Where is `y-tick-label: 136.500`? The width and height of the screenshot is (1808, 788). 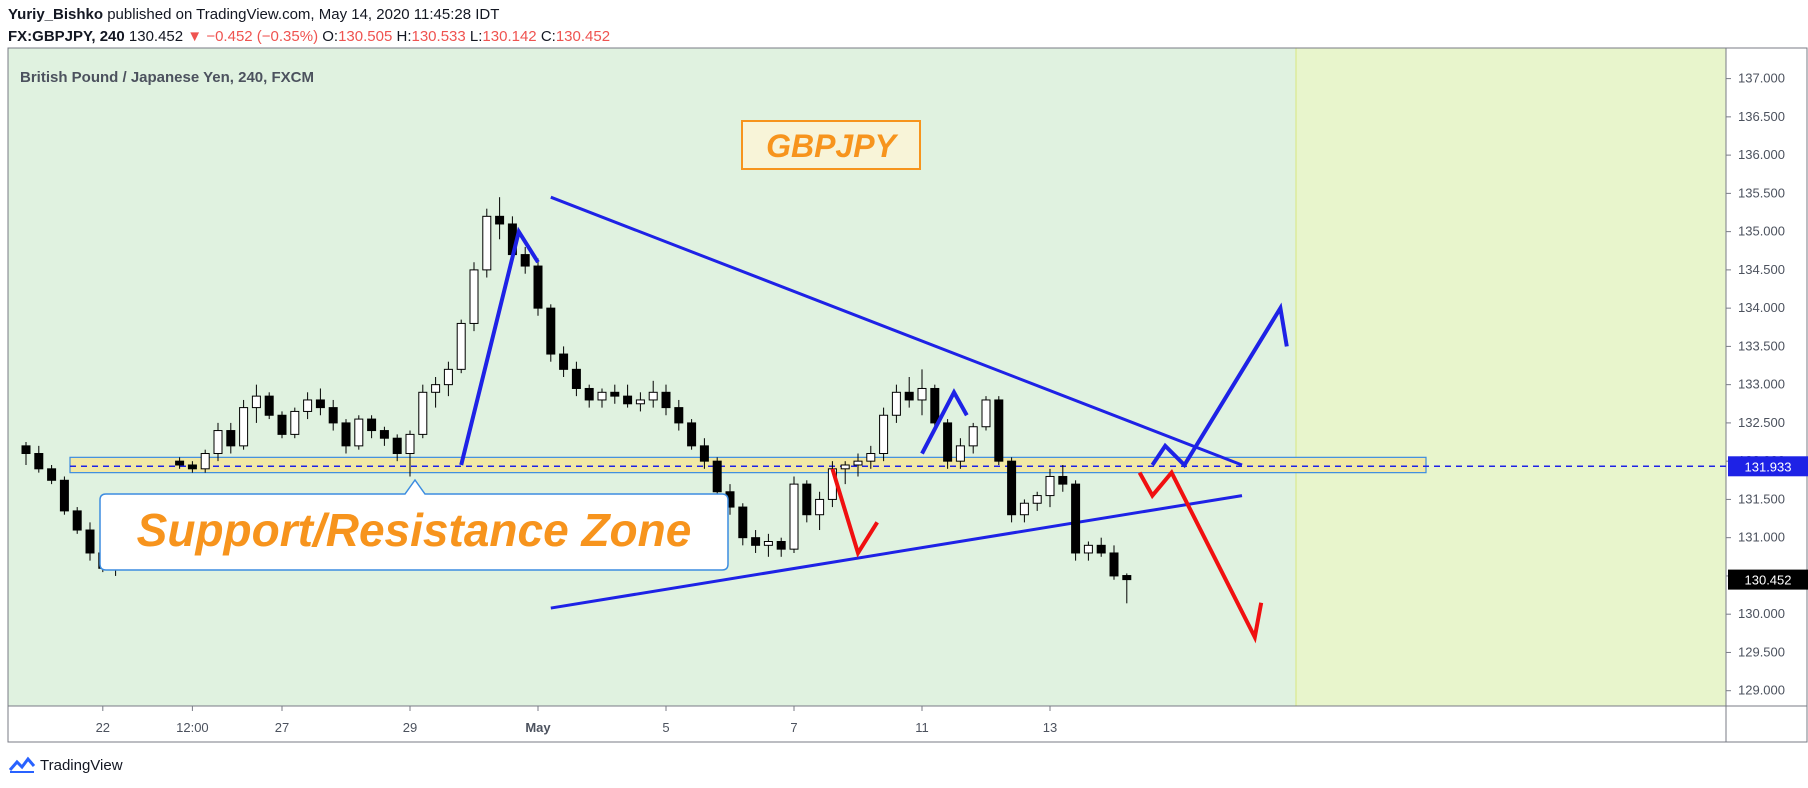 y-tick-label: 136.500 is located at coordinates (1761, 116).